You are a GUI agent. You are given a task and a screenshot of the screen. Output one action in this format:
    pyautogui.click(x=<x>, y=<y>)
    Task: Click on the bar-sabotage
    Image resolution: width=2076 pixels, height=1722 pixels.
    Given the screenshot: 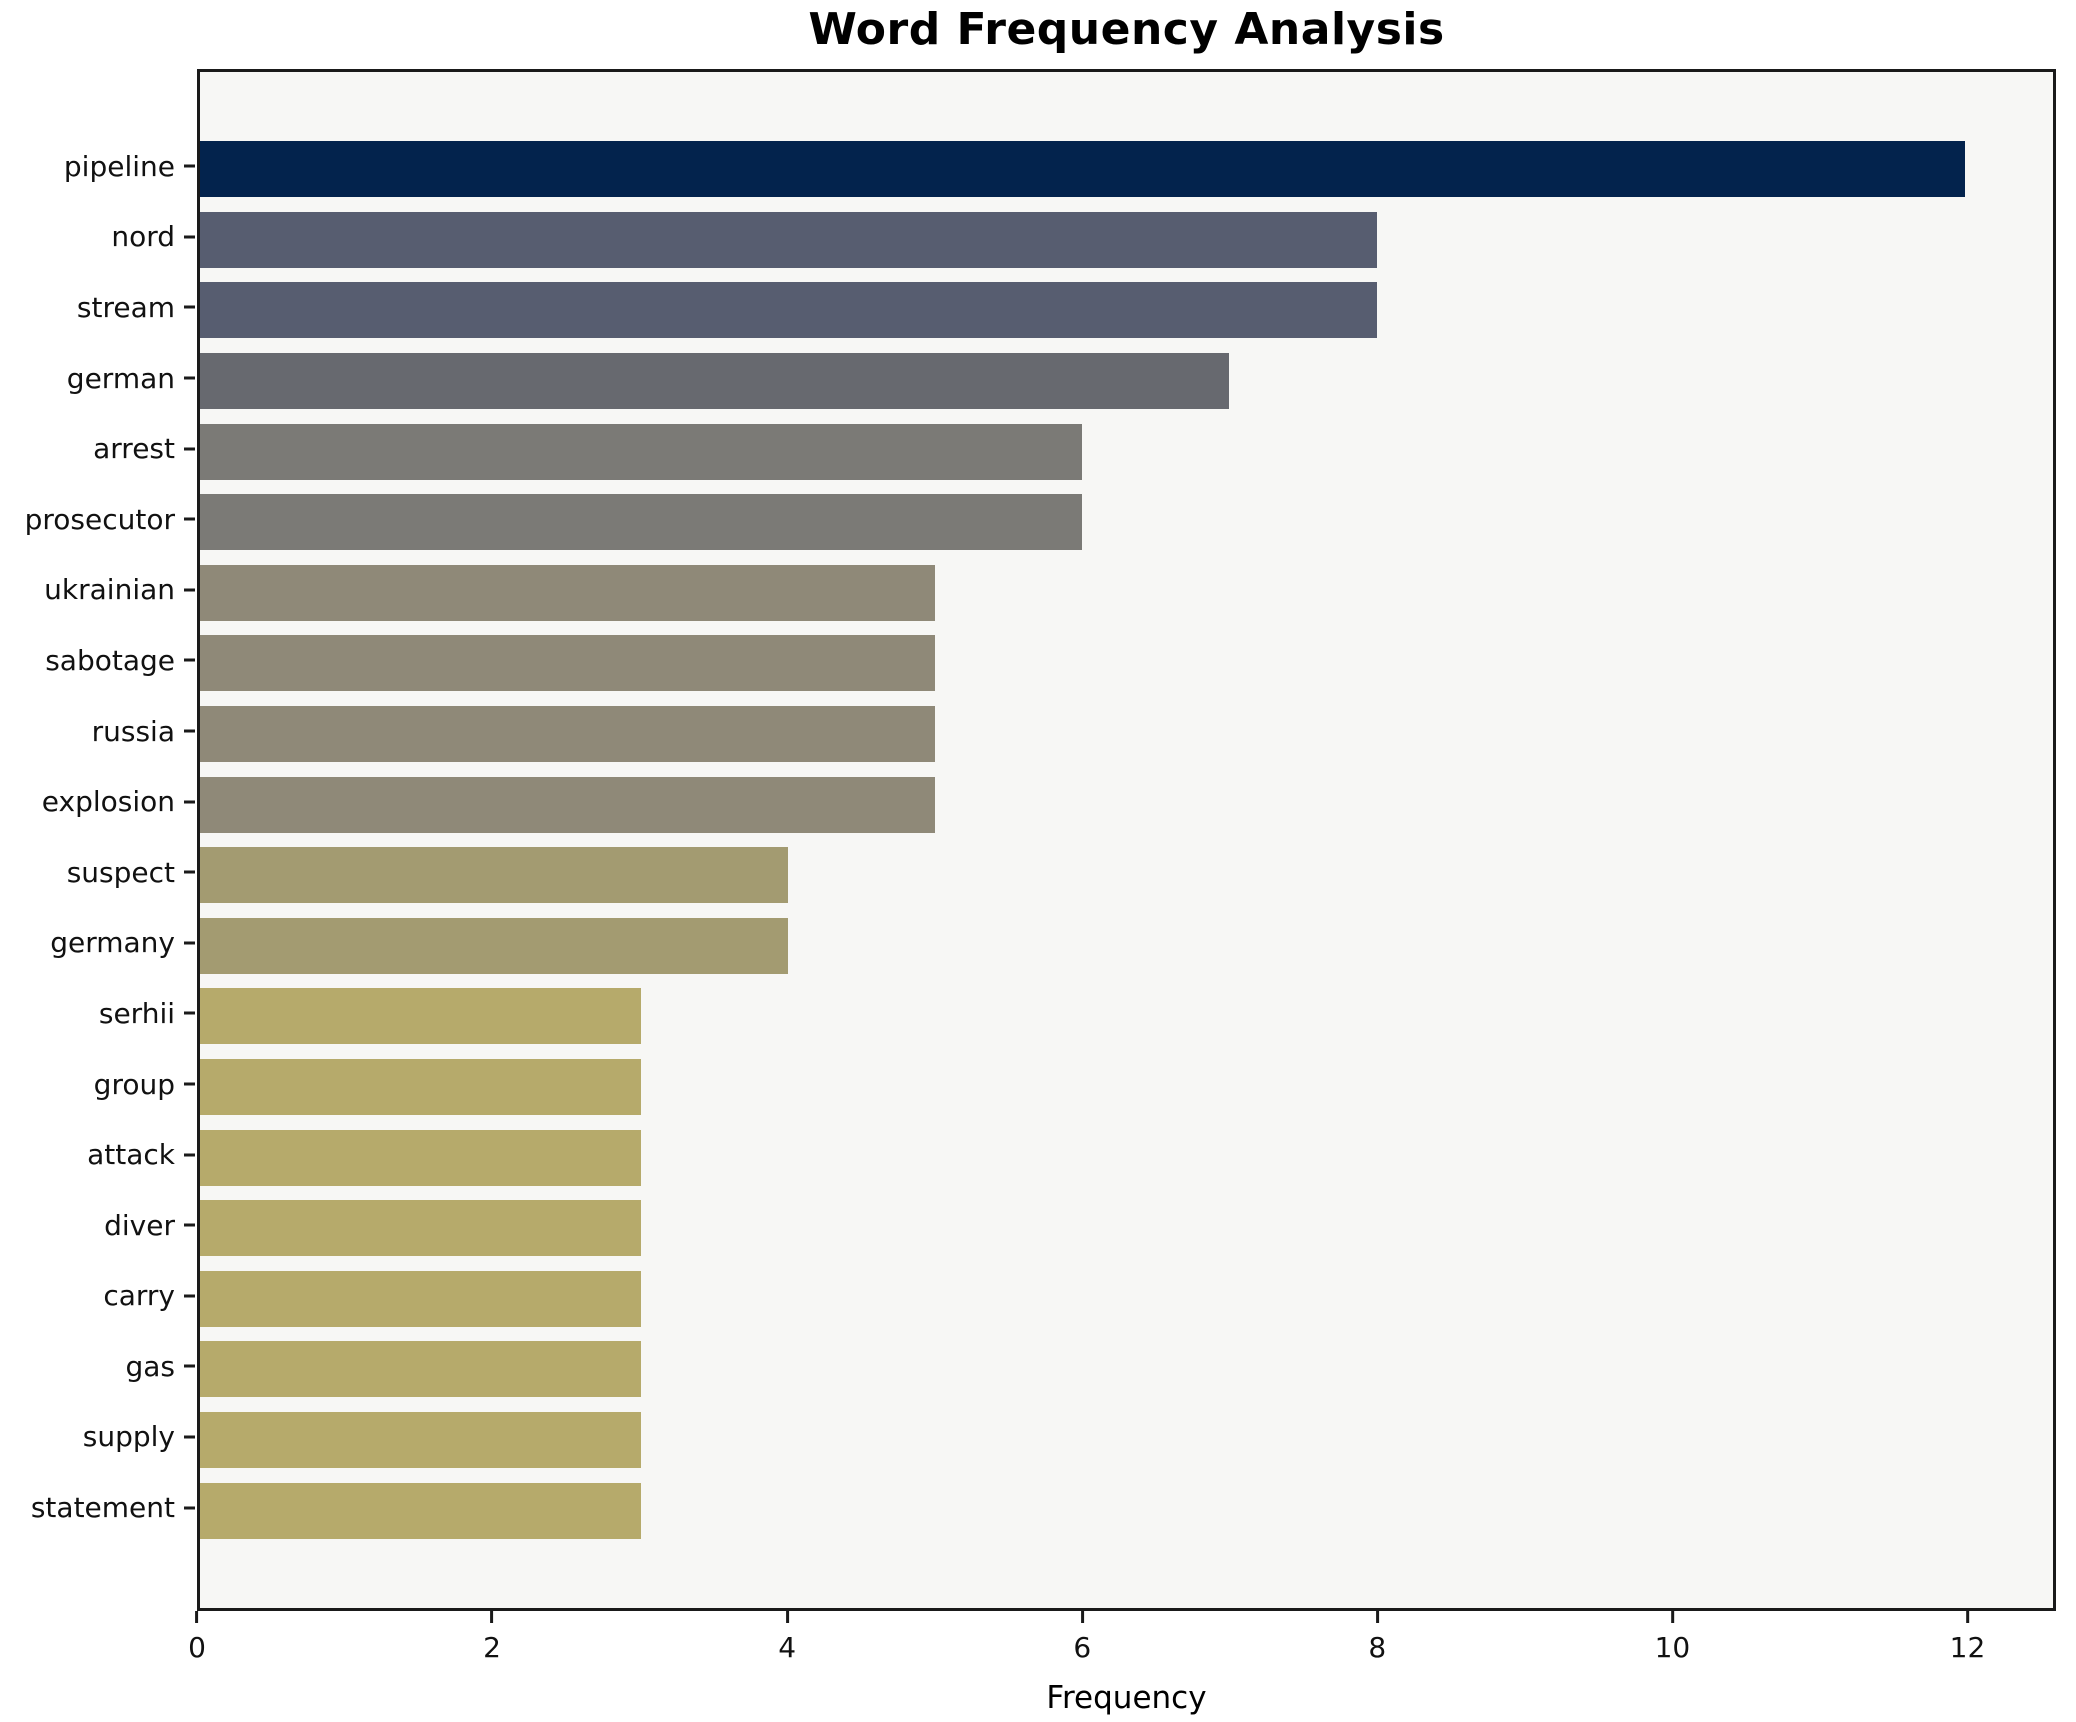 What is the action you would take?
    pyautogui.click(x=568, y=663)
    